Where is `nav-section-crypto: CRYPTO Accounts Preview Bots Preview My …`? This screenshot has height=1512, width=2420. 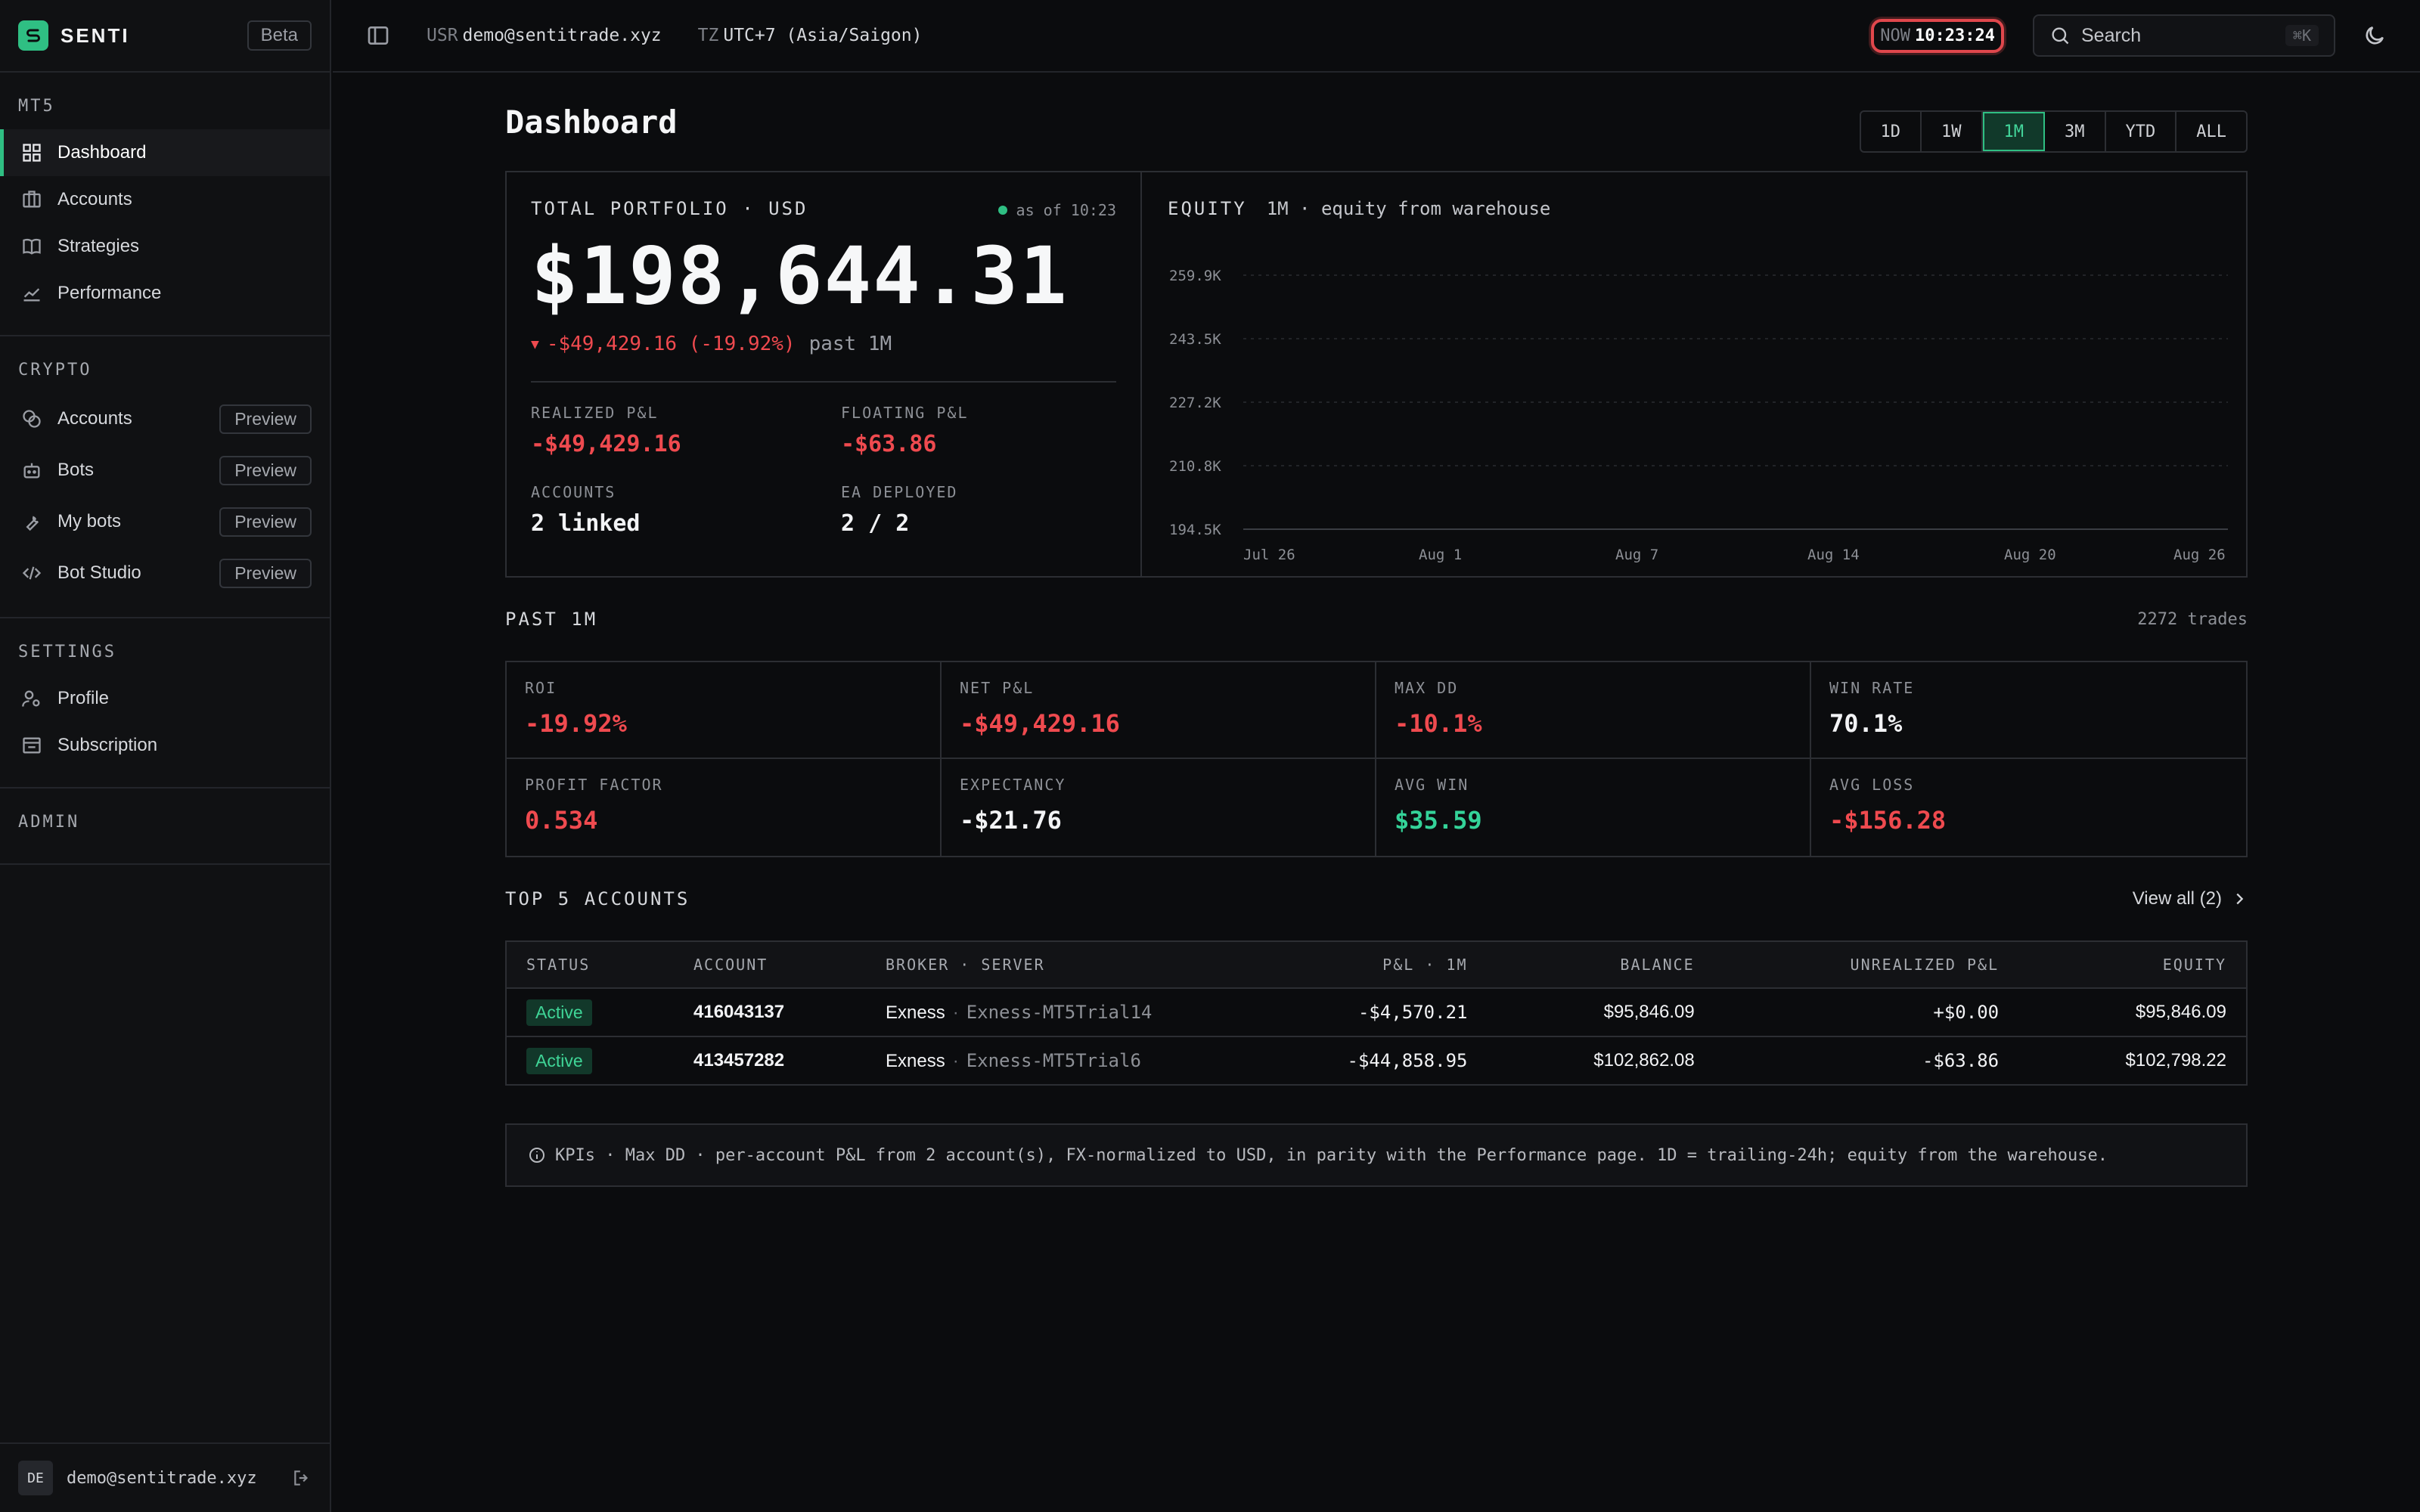 nav-section-crypto: CRYPTO Accounts Preview Bots Preview My … is located at coordinates (165, 477).